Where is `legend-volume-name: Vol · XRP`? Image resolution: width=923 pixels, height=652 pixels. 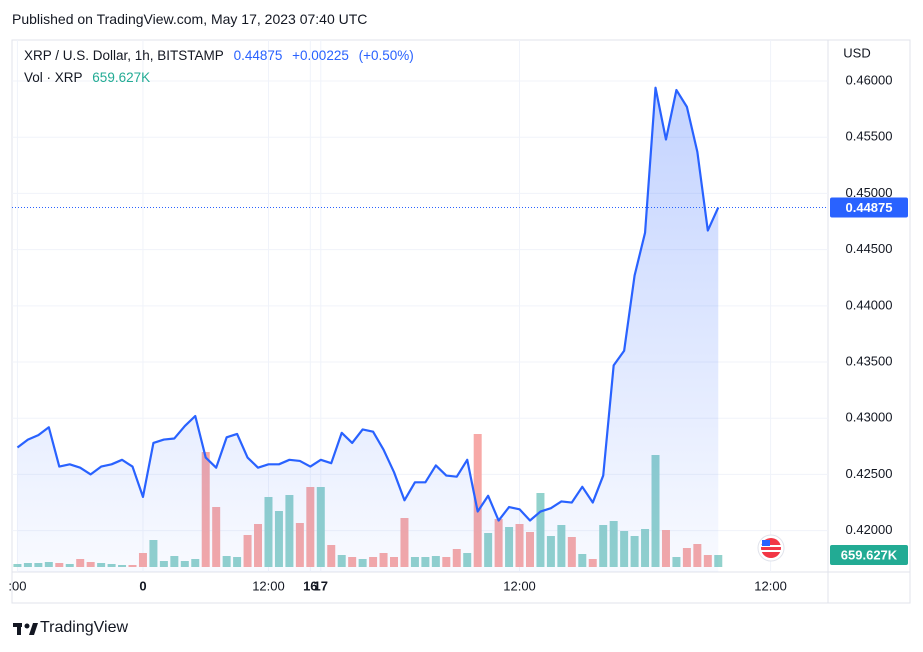 legend-volume-name: Vol · XRP is located at coordinates (53, 77).